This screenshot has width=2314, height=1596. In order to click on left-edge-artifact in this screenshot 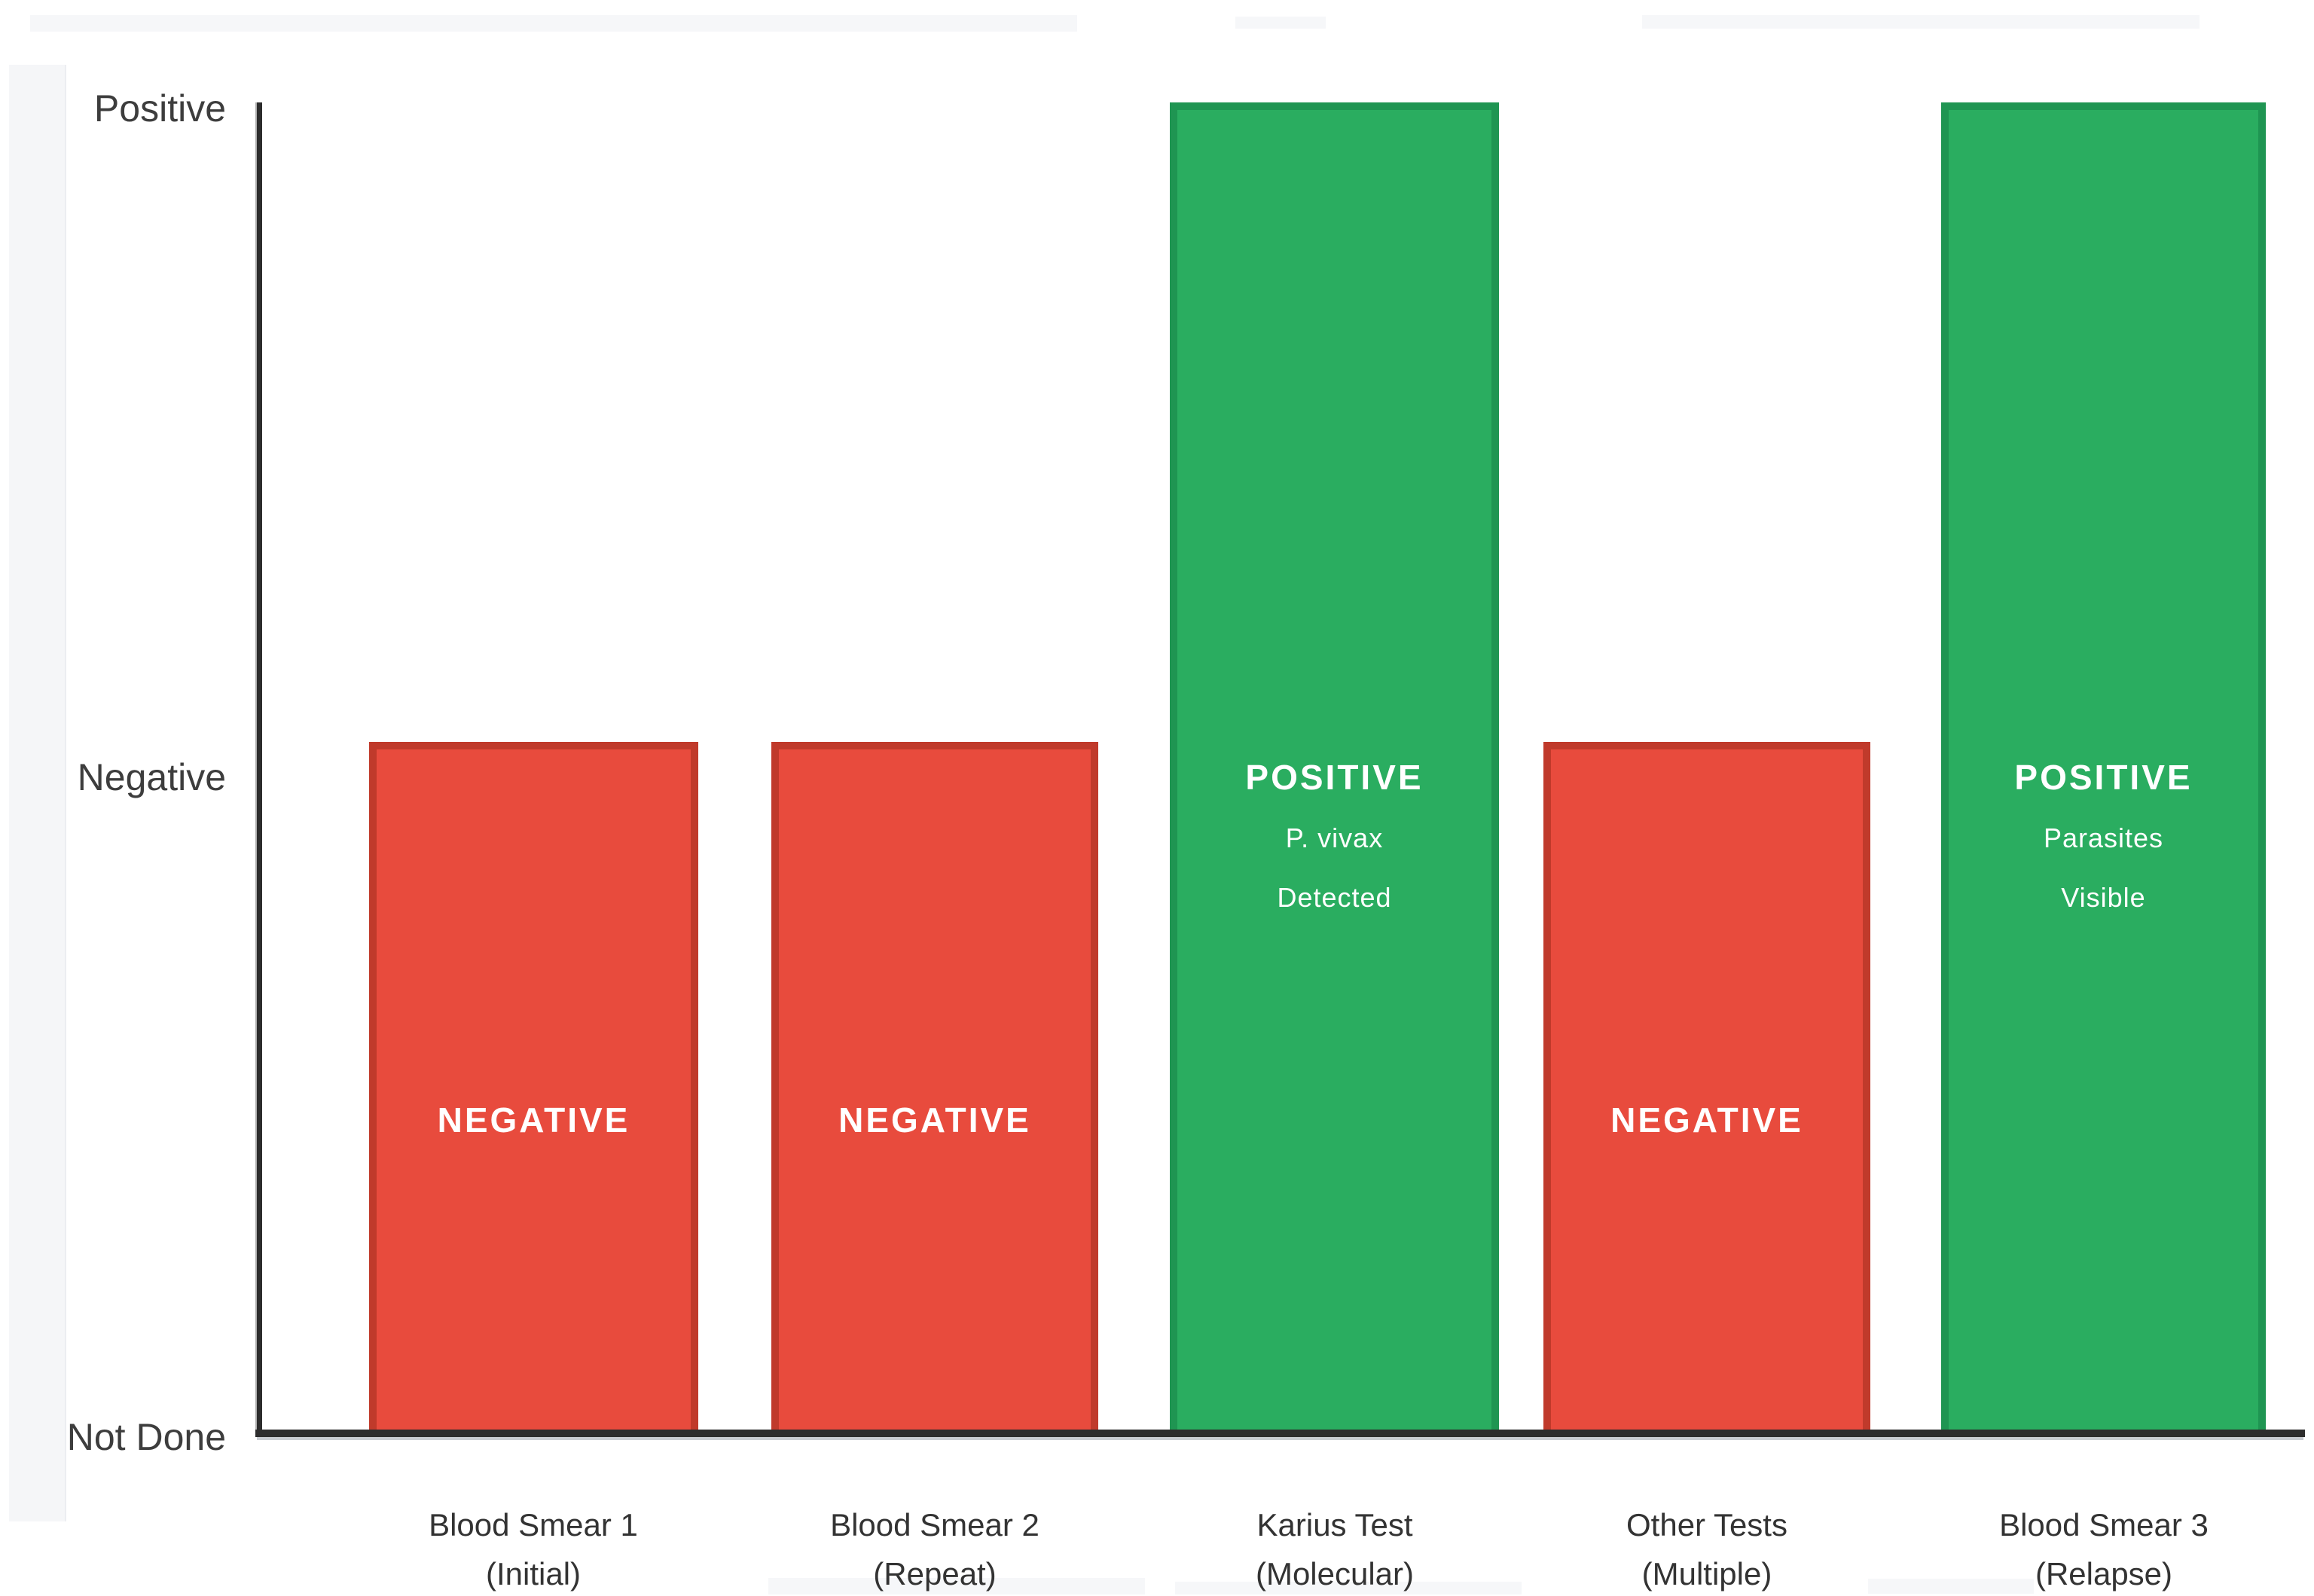, I will do `click(37, 793)`.